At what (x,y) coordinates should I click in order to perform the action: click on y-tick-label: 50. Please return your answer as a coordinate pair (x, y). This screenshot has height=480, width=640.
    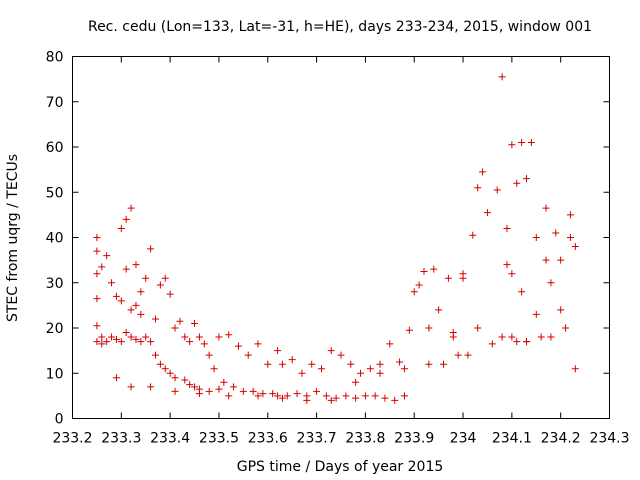
    Looking at the image, I should click on (55, 193).